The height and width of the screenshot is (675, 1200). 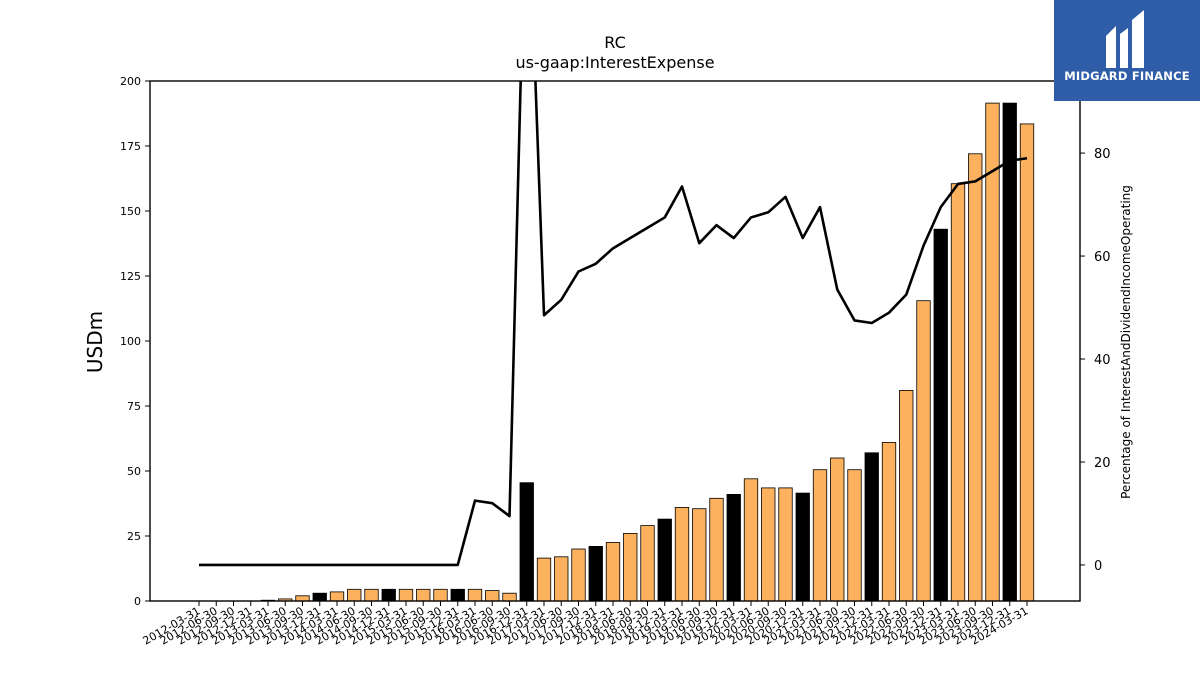 What do you see at coordinates (130, 276) in the screenshot?
I see `y-tick-label: 125` at bounding box center [130, 276].